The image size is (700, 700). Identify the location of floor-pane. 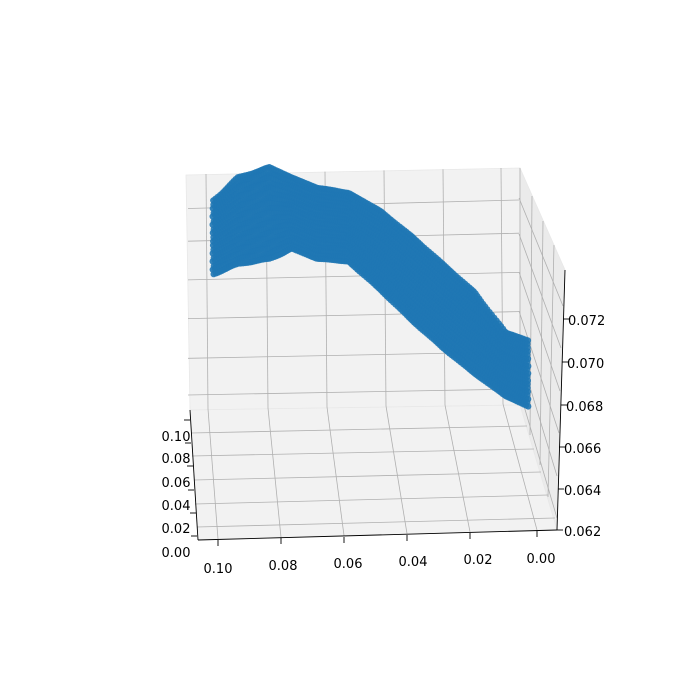
(373, 472).